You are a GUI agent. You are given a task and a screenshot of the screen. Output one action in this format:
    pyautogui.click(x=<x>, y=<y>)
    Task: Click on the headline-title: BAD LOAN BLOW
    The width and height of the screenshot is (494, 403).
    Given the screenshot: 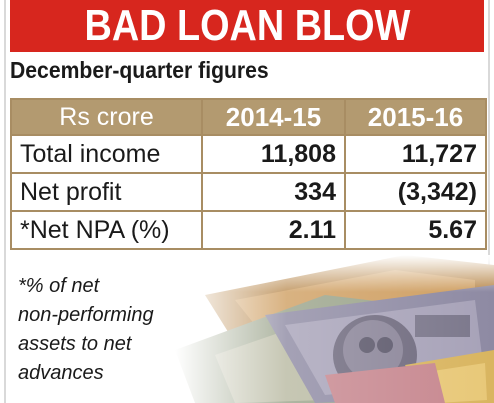 What is the action you would take?
    pyautogui.click(x=247, y=25)
    